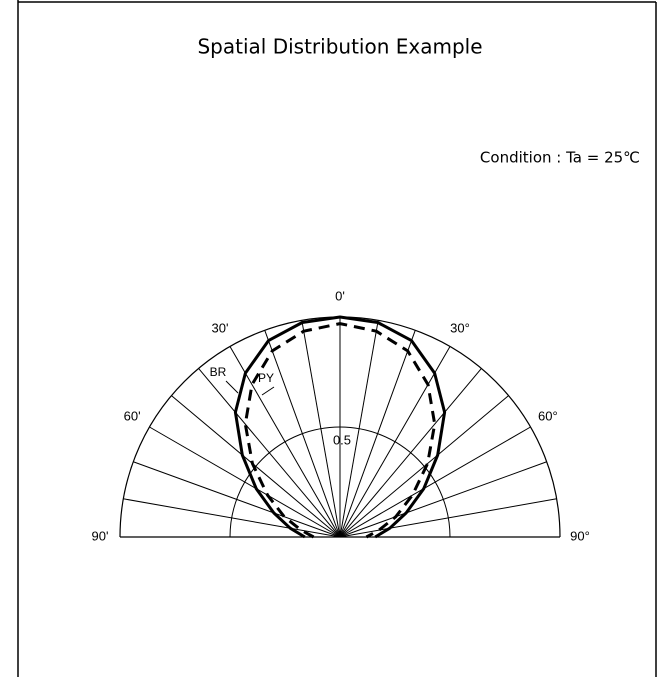  Describe the element at coordinates (266, 378) in the screenshot. I see `series-label: PY` at that location.